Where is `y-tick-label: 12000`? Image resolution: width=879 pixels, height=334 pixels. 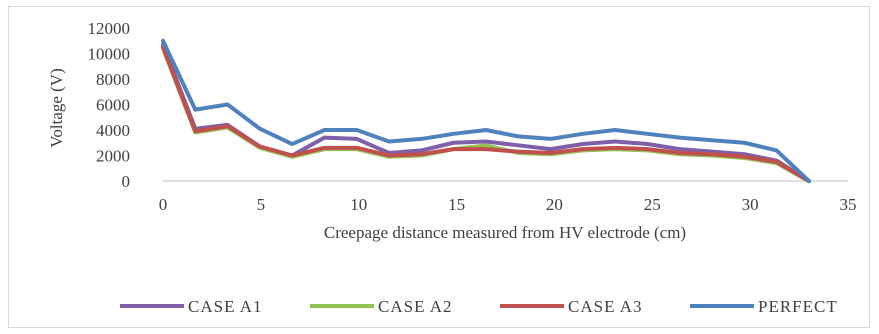
y-tick-label: 12000 is located at coordinates (109, 28).